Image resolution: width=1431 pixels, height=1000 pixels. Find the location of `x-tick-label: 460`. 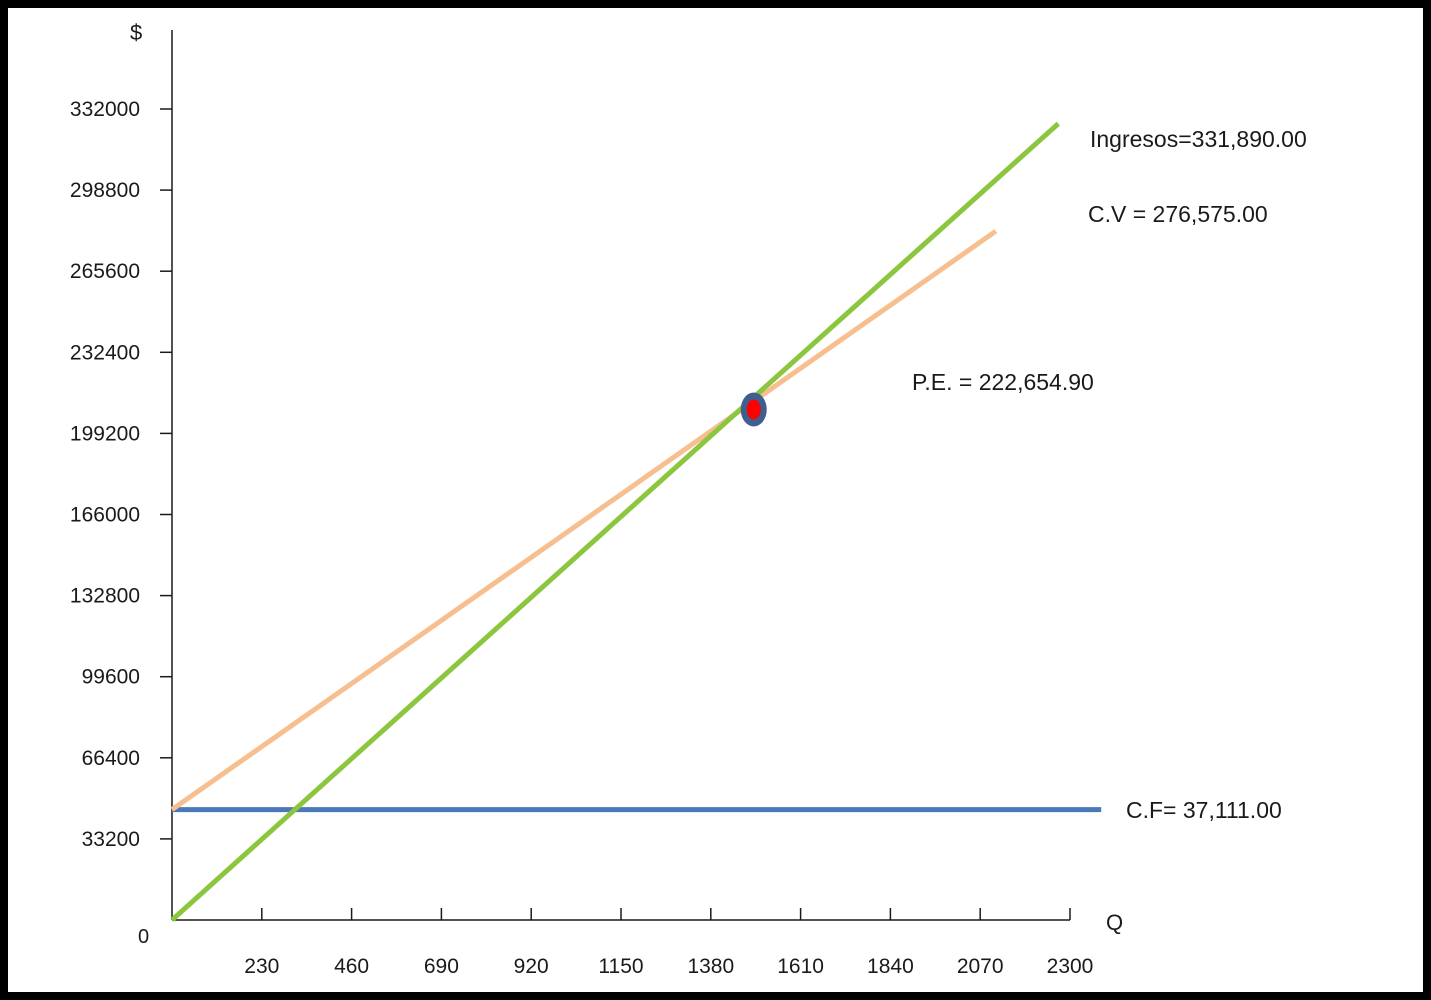

x-tick-label: 460 is located at coordinates (351, 966).